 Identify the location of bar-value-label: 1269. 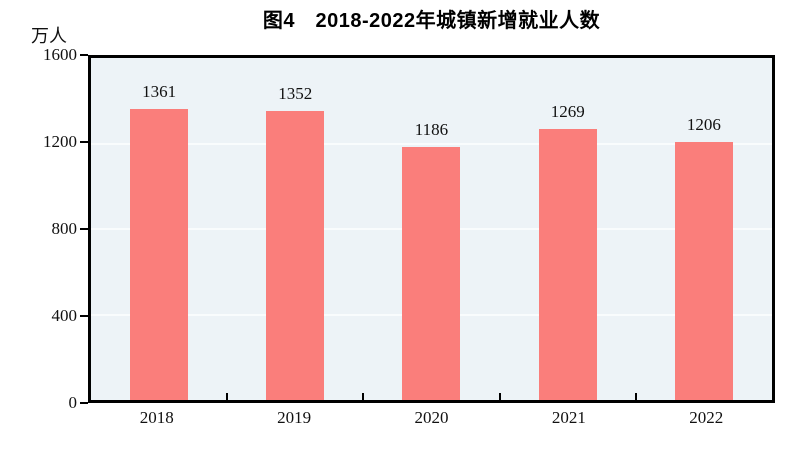
(567, 111).